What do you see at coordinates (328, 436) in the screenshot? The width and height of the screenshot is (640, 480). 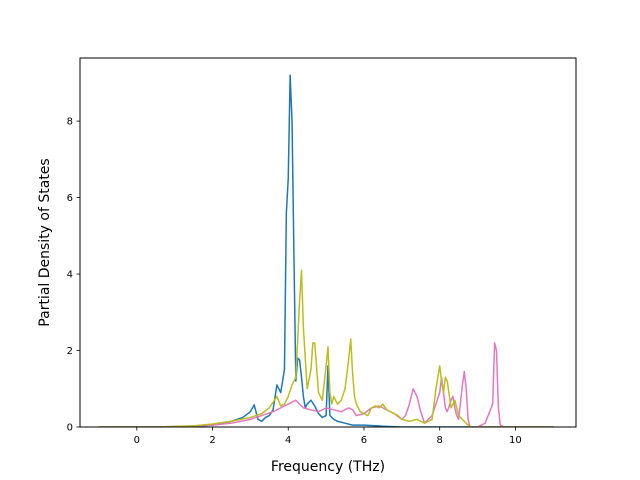 I see `x-axis-ticks: 0 2 4 6 8 10` at bounding box center [328, 436].